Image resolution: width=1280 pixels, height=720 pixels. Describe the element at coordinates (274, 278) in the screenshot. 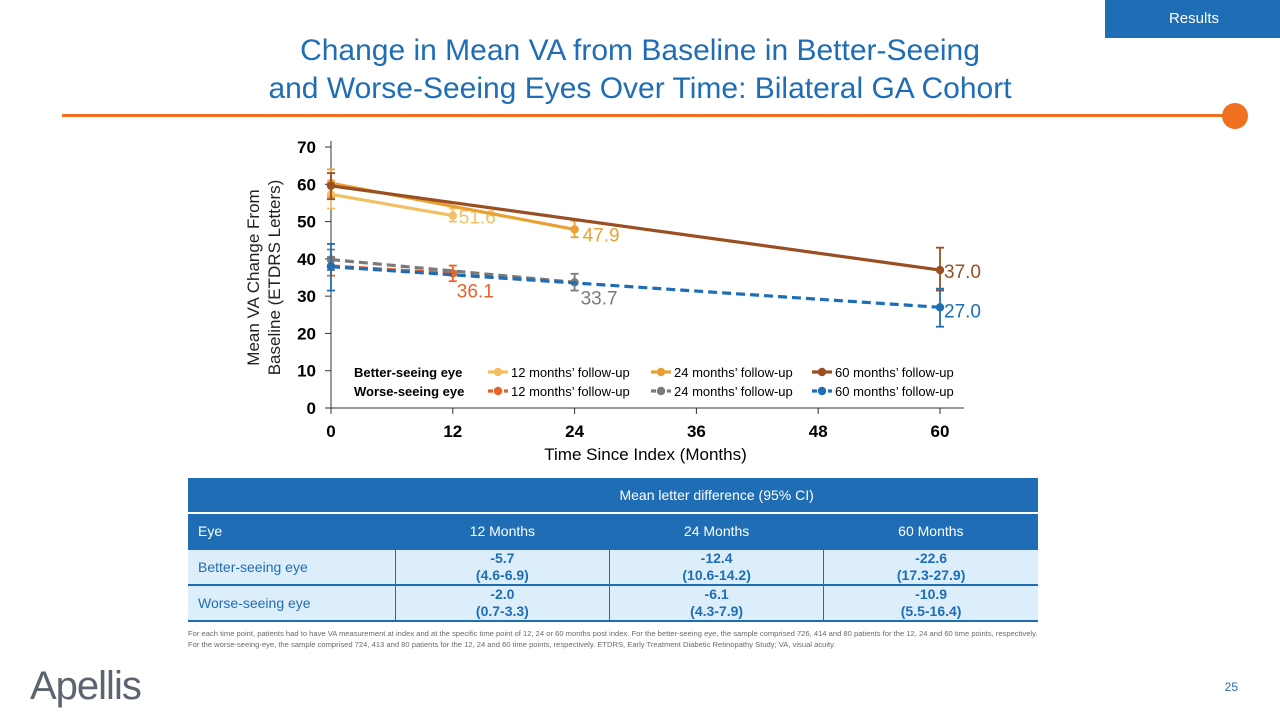

I see `y-axis-title-line-2: Baseline (ETDRS Letters)` at that location.